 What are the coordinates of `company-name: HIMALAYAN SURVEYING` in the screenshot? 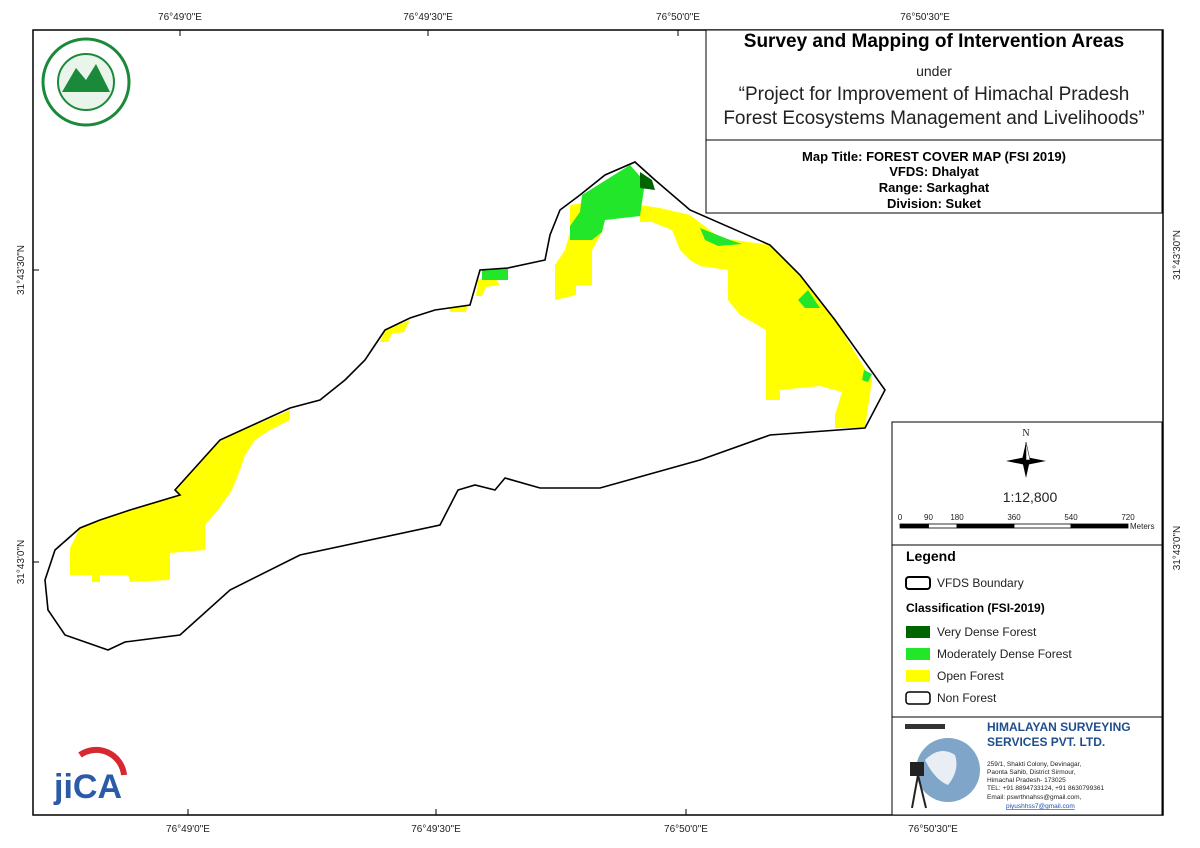 It's located at (1059, 727).